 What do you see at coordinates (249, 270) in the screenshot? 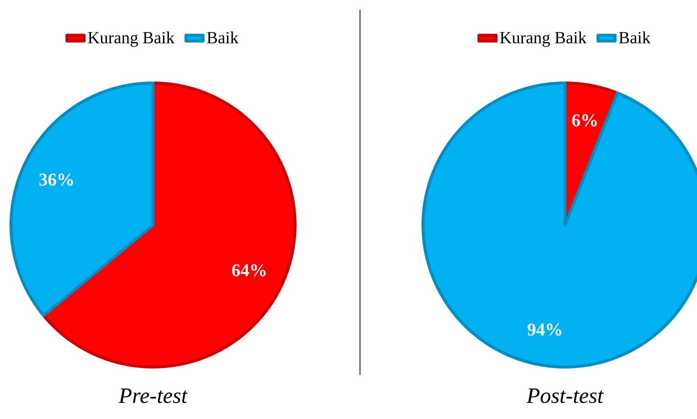
I see `data-label: 64%` at bounding box center [249, 270].